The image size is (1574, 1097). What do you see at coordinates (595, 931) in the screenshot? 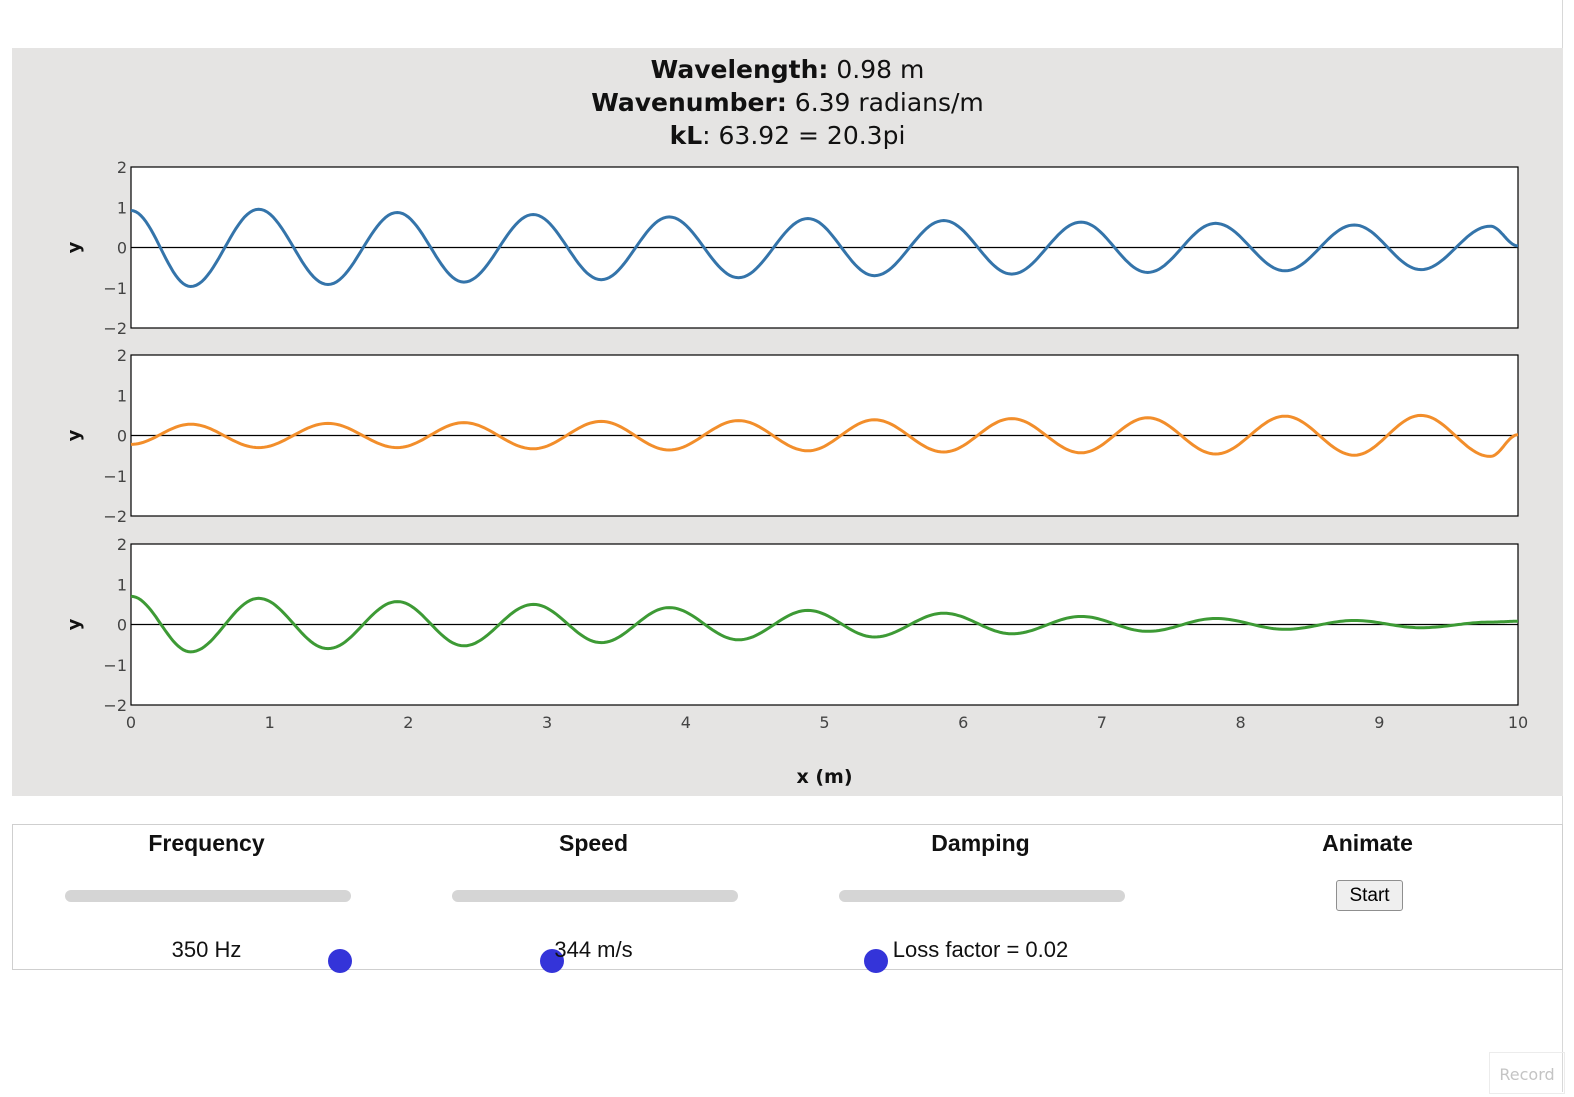
I see `speed-slider` at bounding box center [595, 931].